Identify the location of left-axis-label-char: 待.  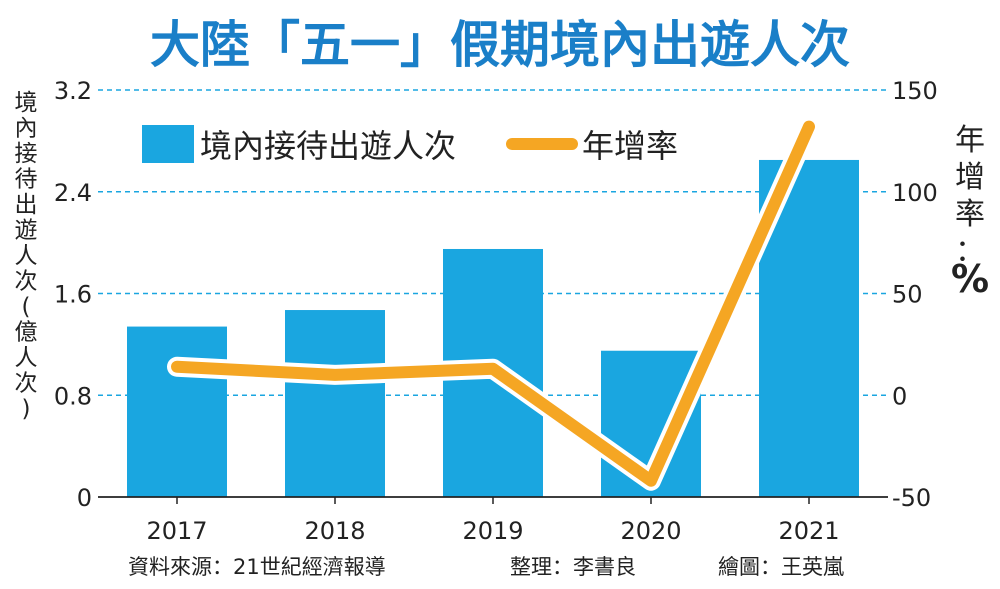
(26, 180).